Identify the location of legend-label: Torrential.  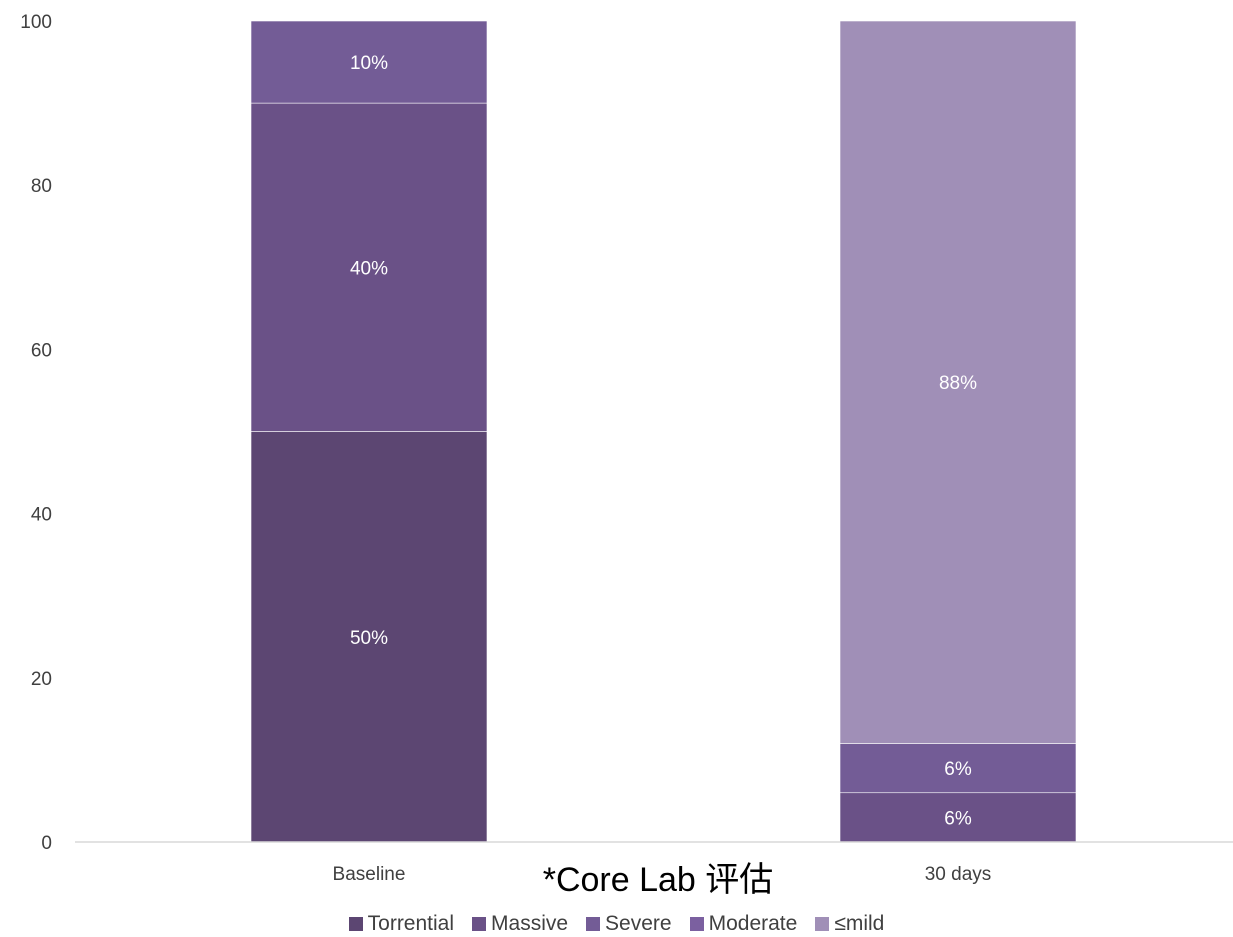
(411, 923).